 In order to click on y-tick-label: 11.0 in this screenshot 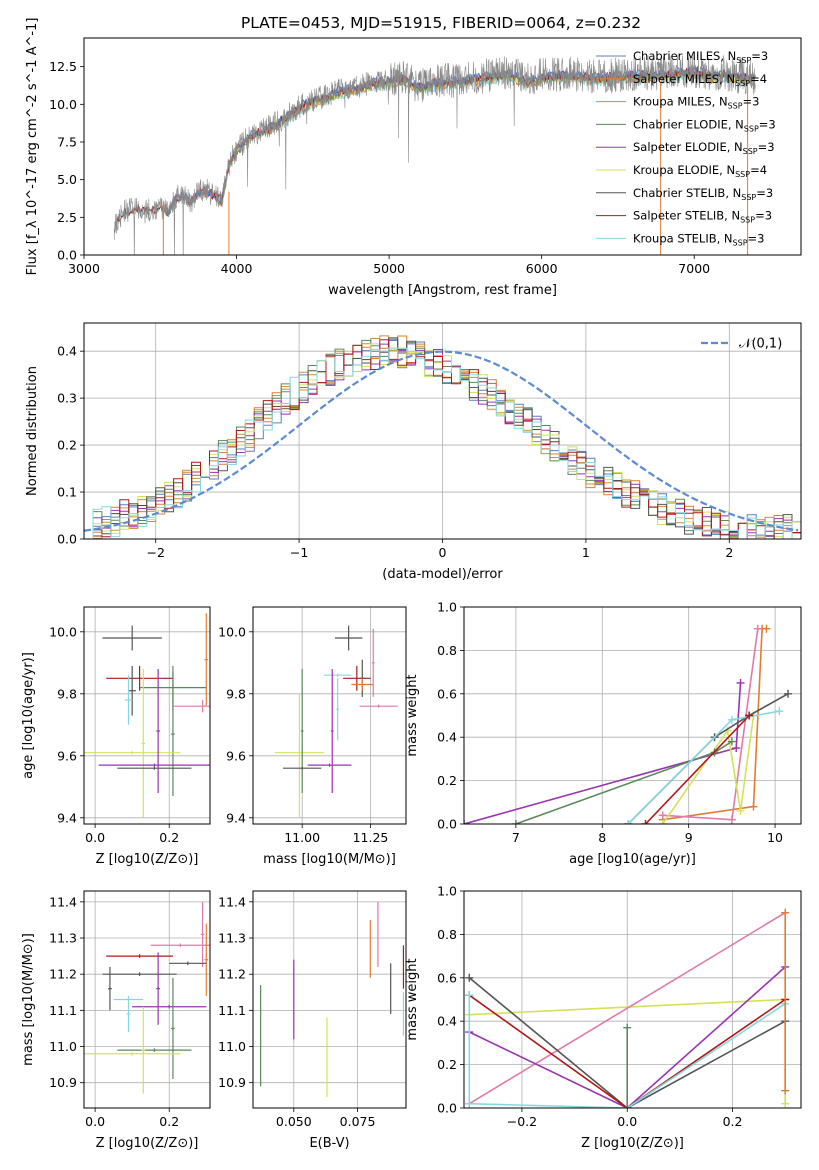, I will do `click(63, 1046)`.